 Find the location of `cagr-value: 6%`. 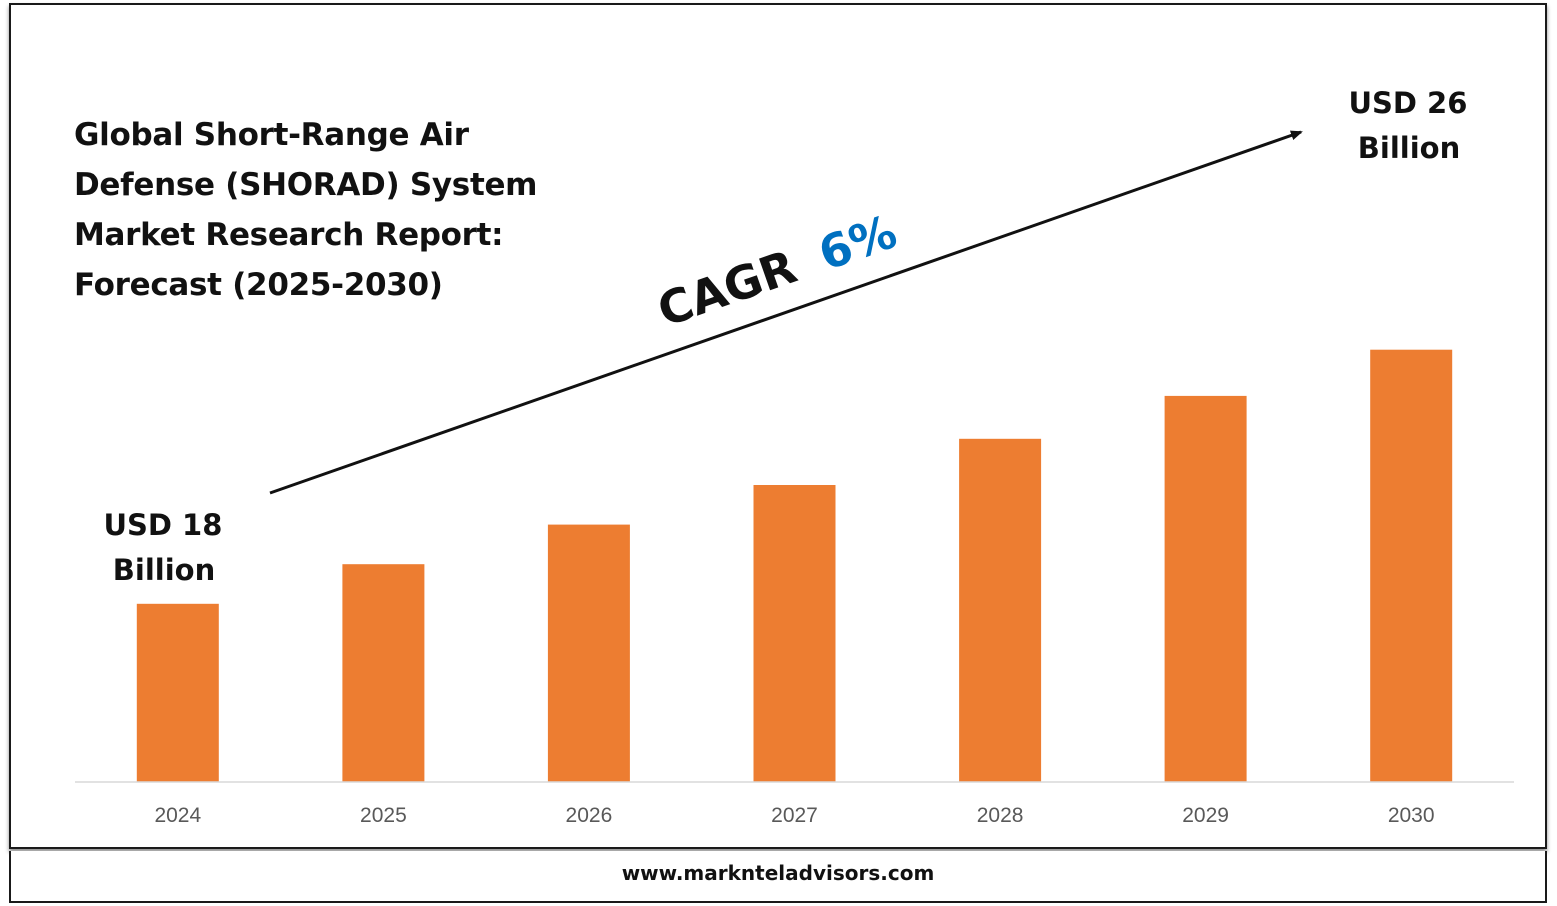

cagr-value: 6% is located at coordinates (858, 242).